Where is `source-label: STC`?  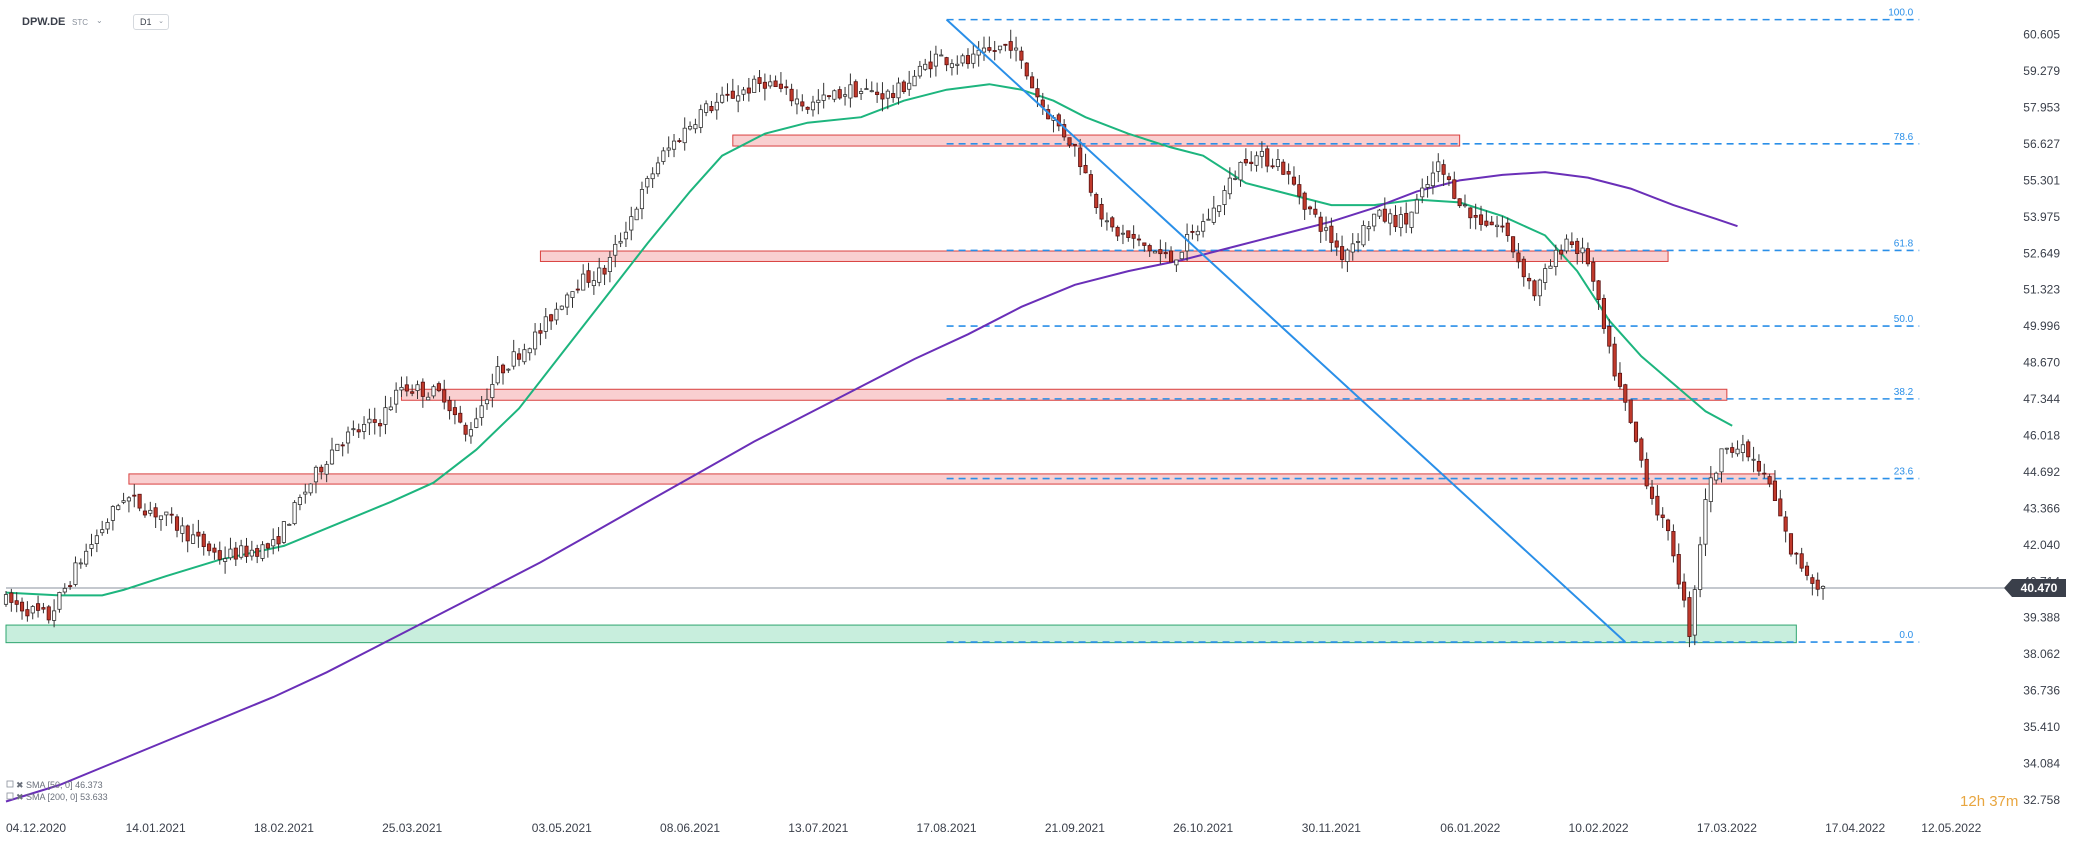 source-label: STC is located at coordinates (80, 22).